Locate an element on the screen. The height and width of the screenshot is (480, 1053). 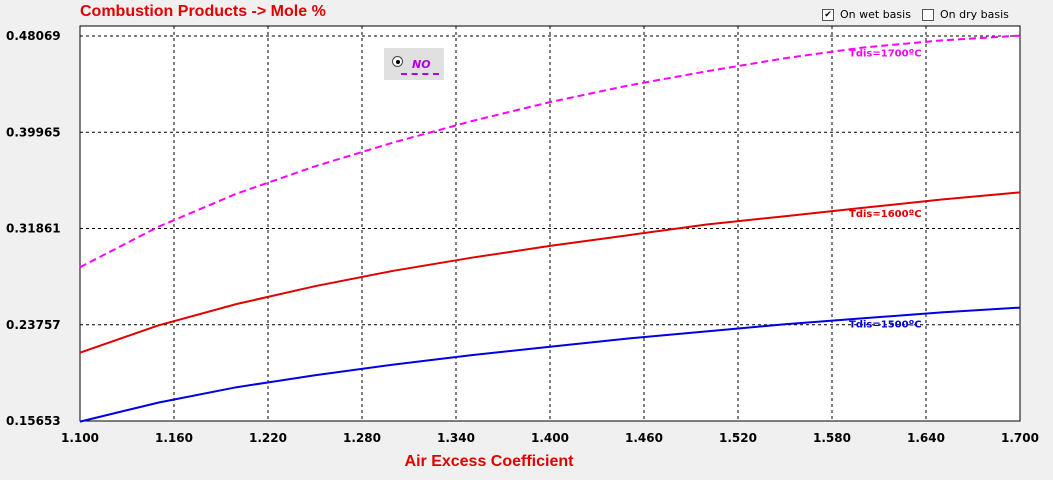
dry-basis-option: On dry basis is located at coordinates (965, 14).